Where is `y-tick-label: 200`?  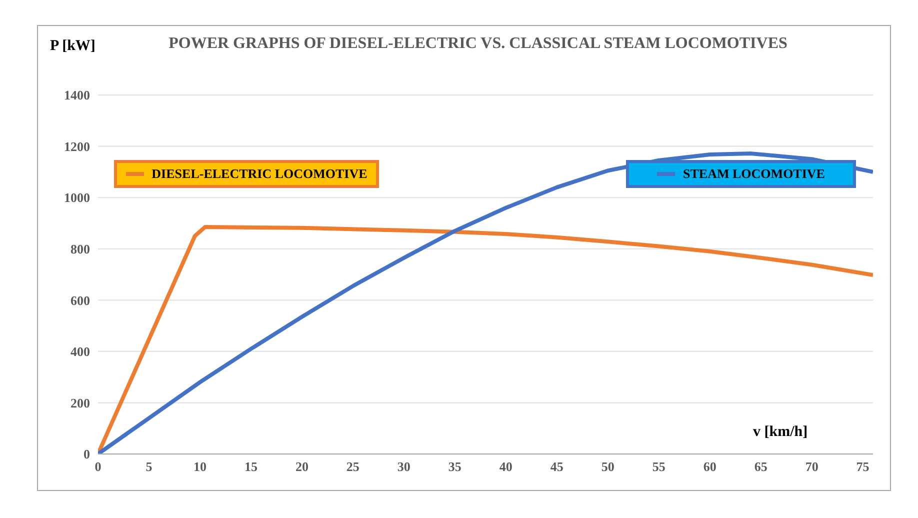 y-tick-label: 200 is located at coordinates (80, 402).